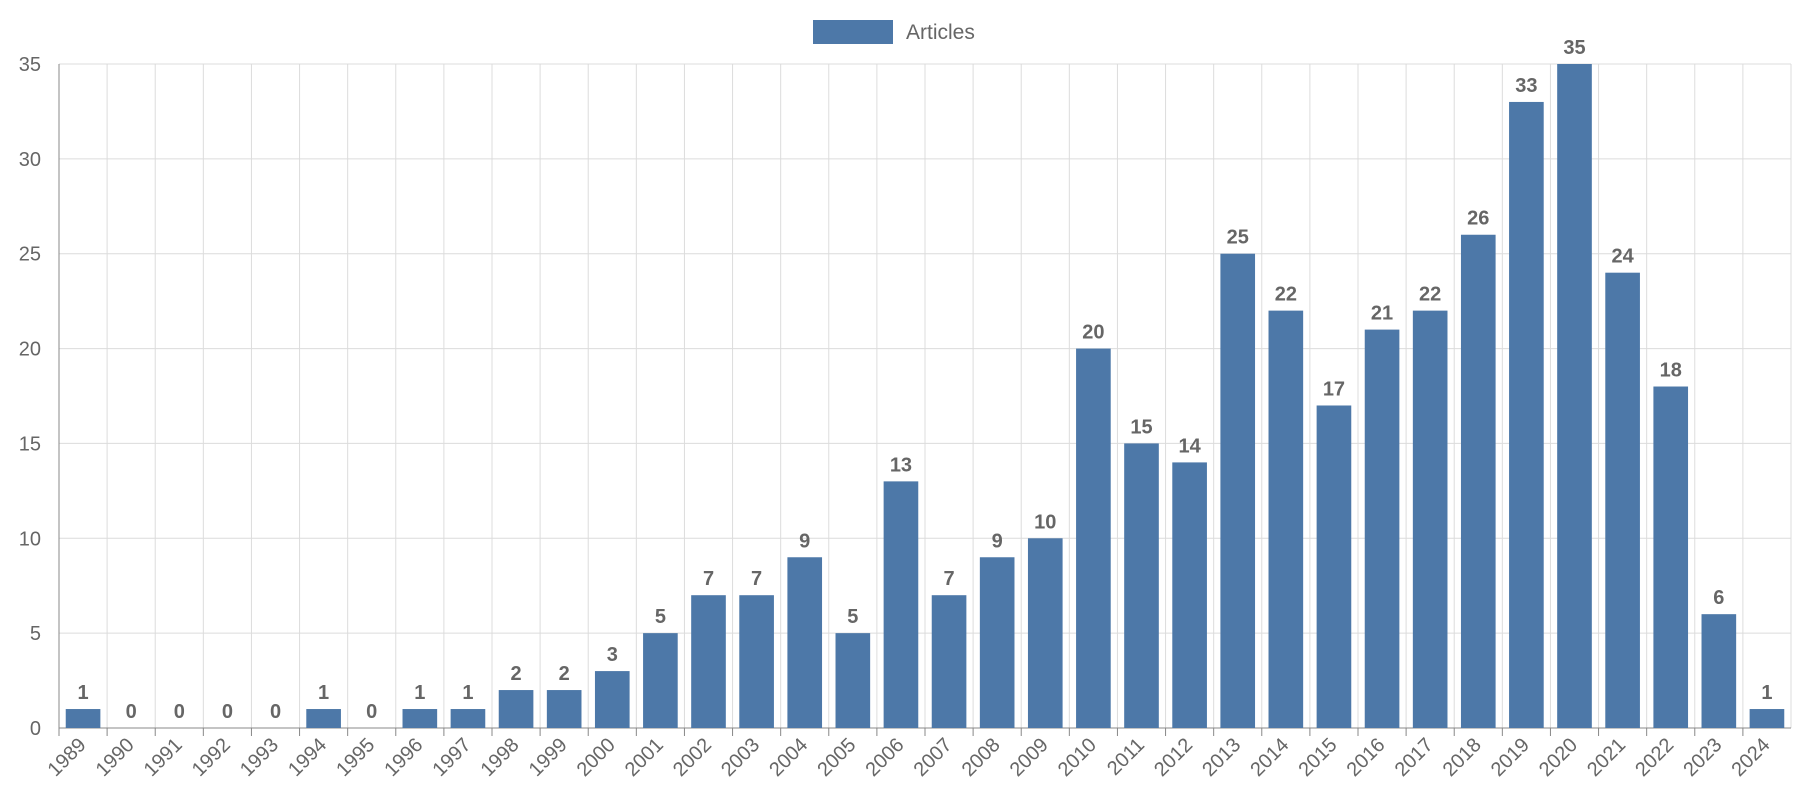 The width and height of the screenshot is (1800, 800). Describe the element at coordinates (1045, 522) in the screenshot. I see `data-label-2009: 10` at that location.